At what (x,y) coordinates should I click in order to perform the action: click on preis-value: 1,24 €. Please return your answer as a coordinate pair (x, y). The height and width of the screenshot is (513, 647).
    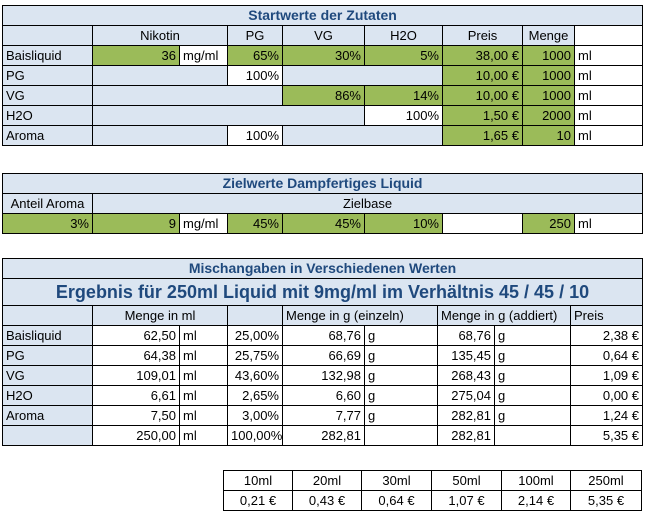
    Looking at the image, I should click on (606, 415).